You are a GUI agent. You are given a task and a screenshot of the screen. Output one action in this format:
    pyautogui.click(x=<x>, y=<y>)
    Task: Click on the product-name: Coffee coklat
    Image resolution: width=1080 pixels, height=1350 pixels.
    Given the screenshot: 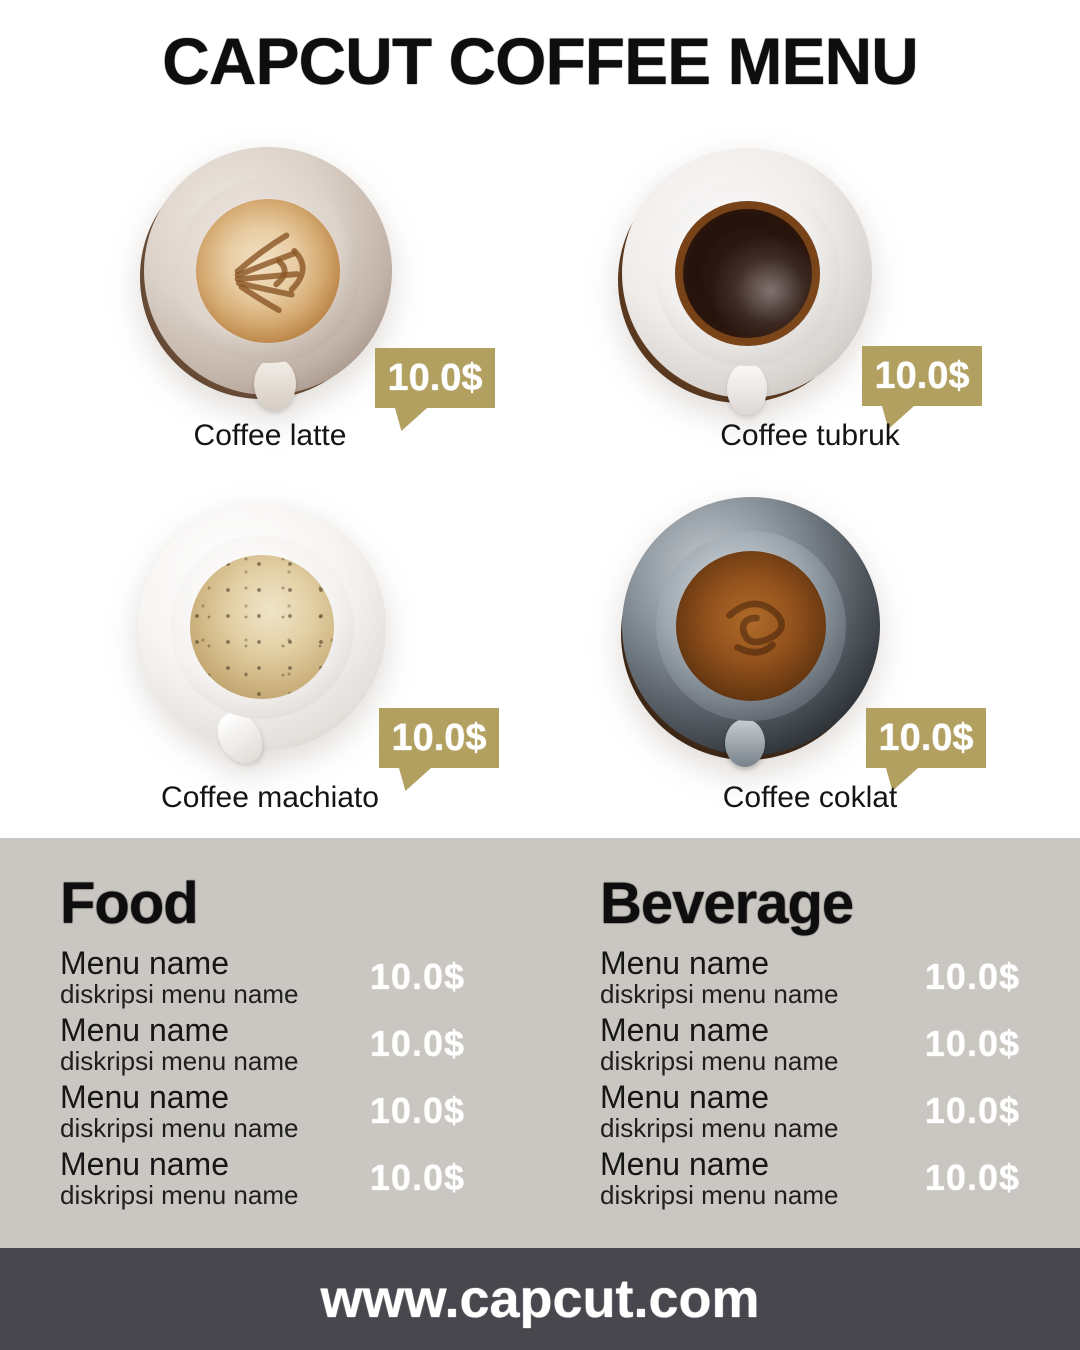 What is the action you would take?
    pyautogui.click(x=810, y=797)
    